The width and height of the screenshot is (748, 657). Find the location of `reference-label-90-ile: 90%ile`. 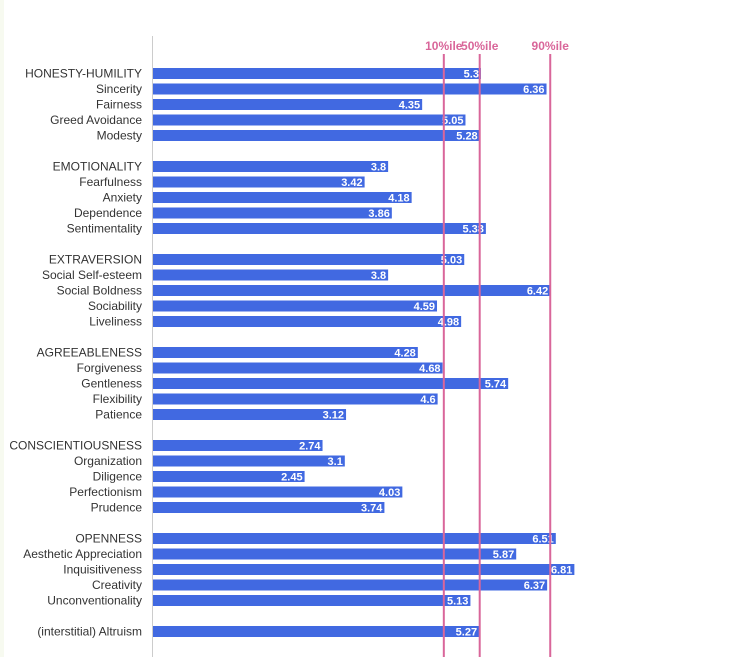

reference-label-90-ile: 90%ile is located at coordinates (551, 46).